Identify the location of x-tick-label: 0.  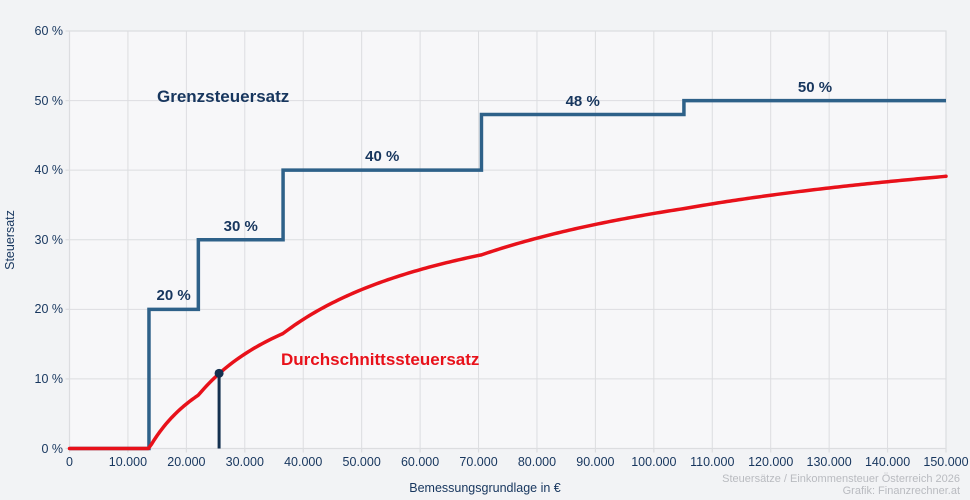
(69, 462).